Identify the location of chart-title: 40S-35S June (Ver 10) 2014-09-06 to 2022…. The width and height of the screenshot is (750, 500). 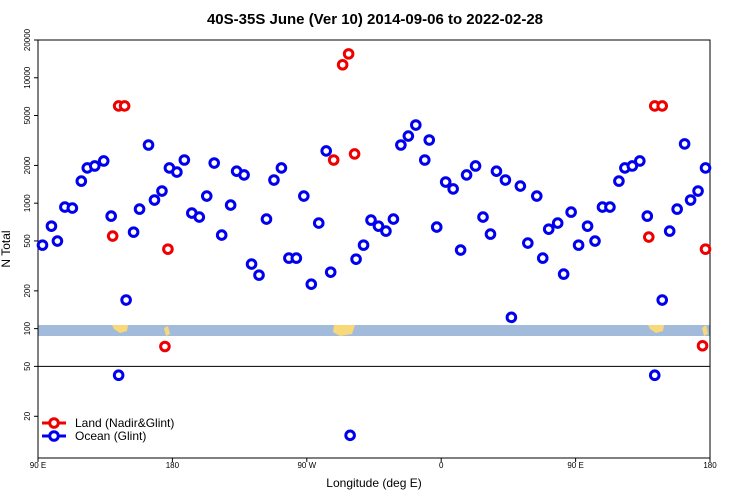
(375, 19).